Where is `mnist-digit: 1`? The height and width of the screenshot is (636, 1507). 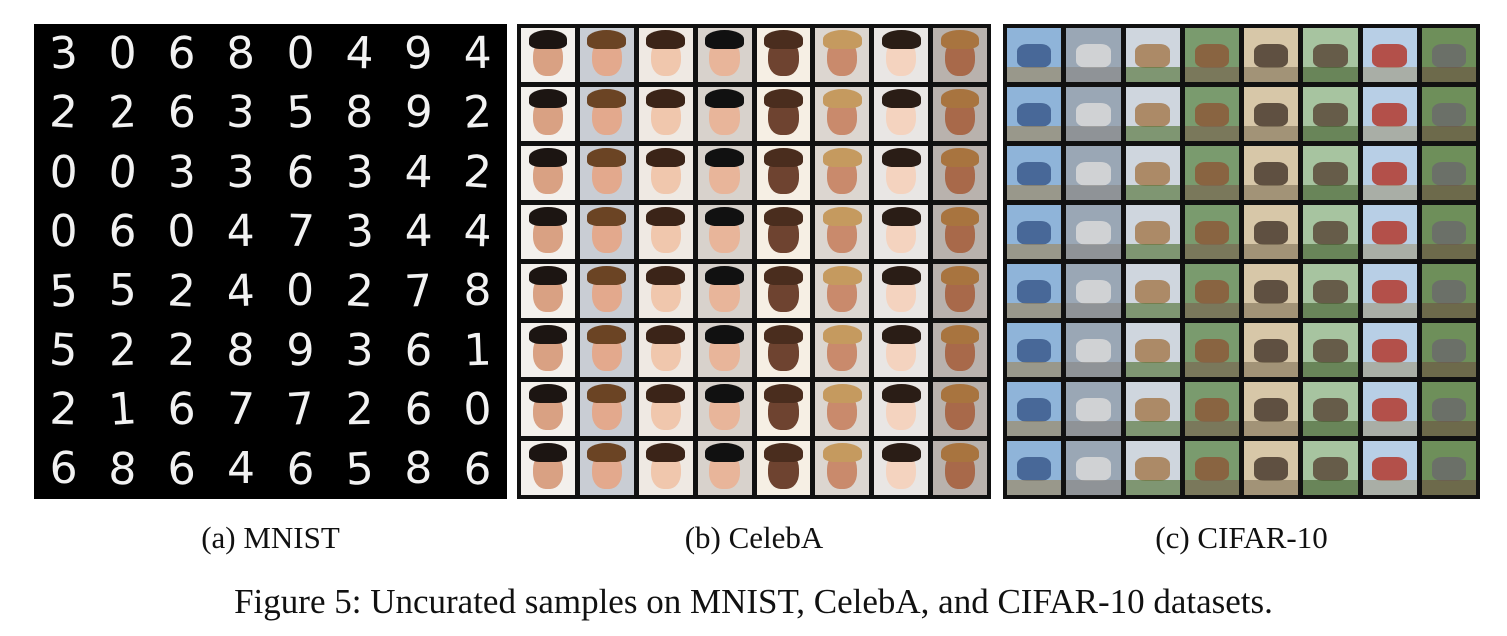
mnist-digit: 1 is located at coordinates (477, 350).